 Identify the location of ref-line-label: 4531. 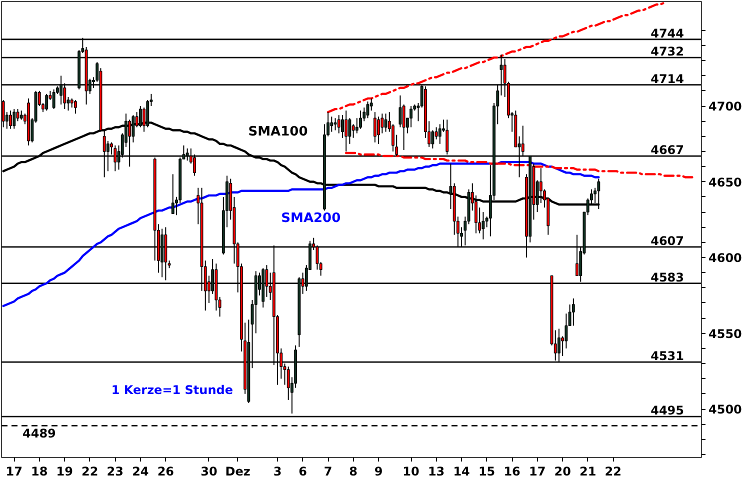
(667, 356).